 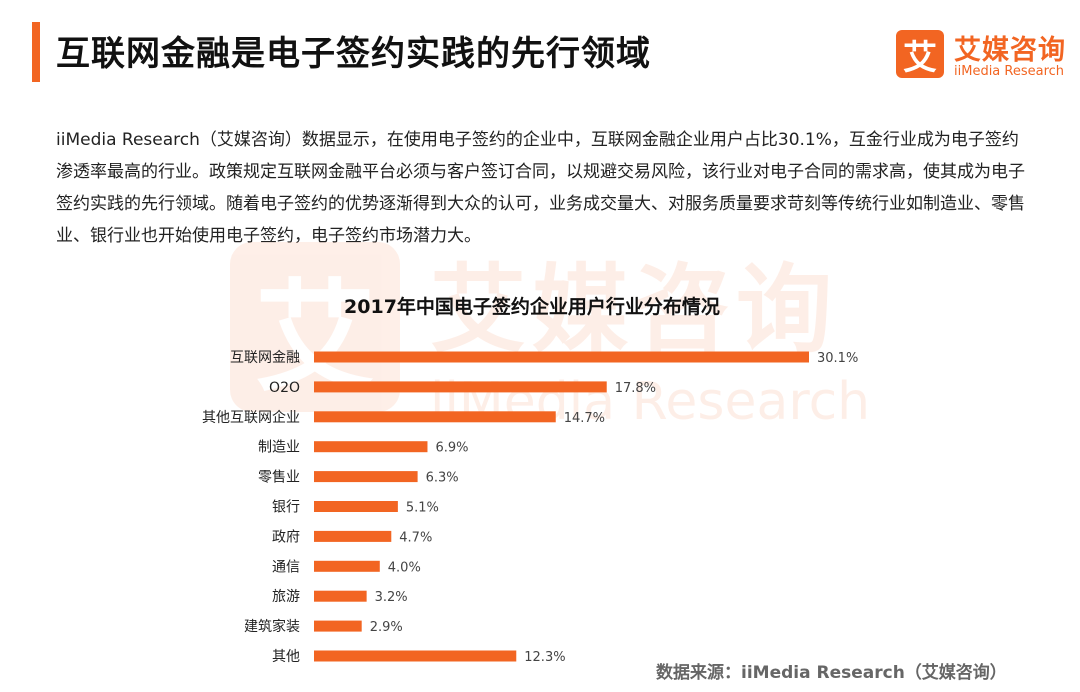 What do you see at coordinates (279, 478) in the screenshot?
I see `category-label: 零售业` at bounding box center [279, 478].